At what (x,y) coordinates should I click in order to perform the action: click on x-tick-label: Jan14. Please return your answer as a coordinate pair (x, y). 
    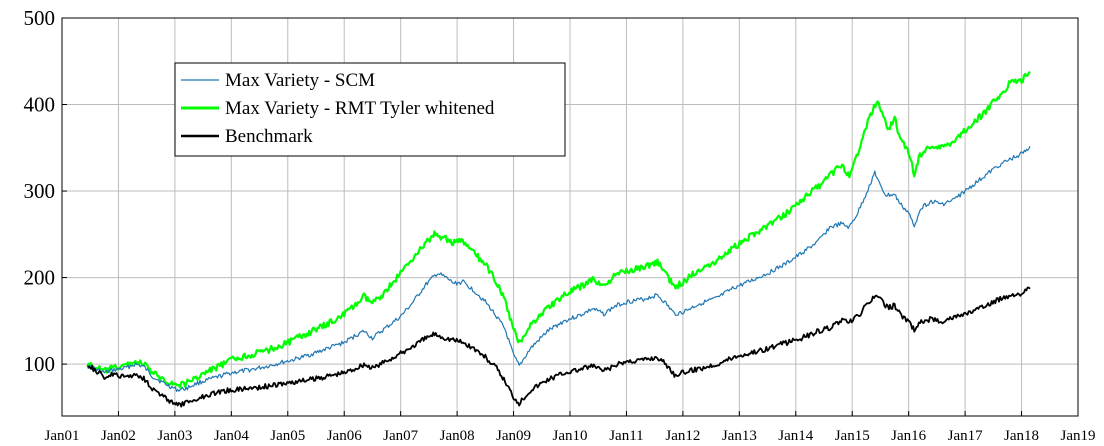
    Looking at the image, I should click on (795, 436).